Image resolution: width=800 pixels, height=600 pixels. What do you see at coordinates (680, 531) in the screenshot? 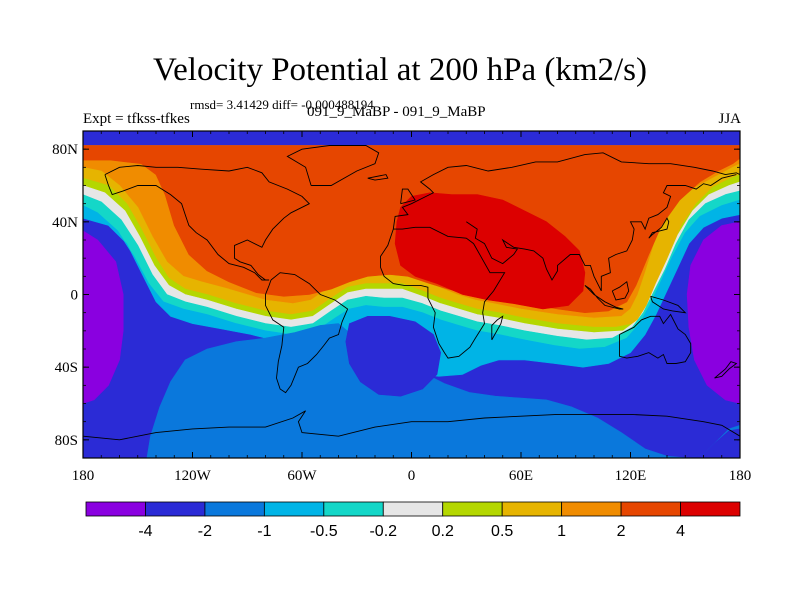
I see `colorbar-label: 4` at bounding box center [680, 531].